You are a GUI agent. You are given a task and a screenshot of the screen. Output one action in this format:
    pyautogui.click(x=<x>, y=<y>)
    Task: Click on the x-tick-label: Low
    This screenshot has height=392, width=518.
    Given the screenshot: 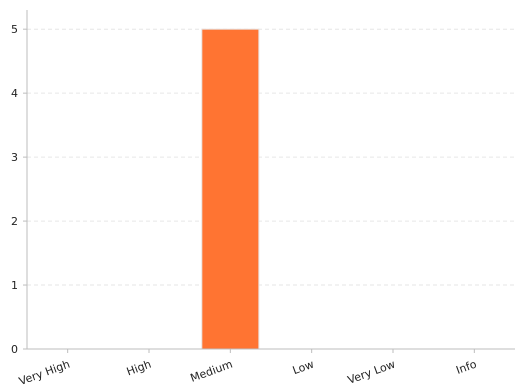 What is the action you would take?
    pyautogui.click(x=303, y=368)
    